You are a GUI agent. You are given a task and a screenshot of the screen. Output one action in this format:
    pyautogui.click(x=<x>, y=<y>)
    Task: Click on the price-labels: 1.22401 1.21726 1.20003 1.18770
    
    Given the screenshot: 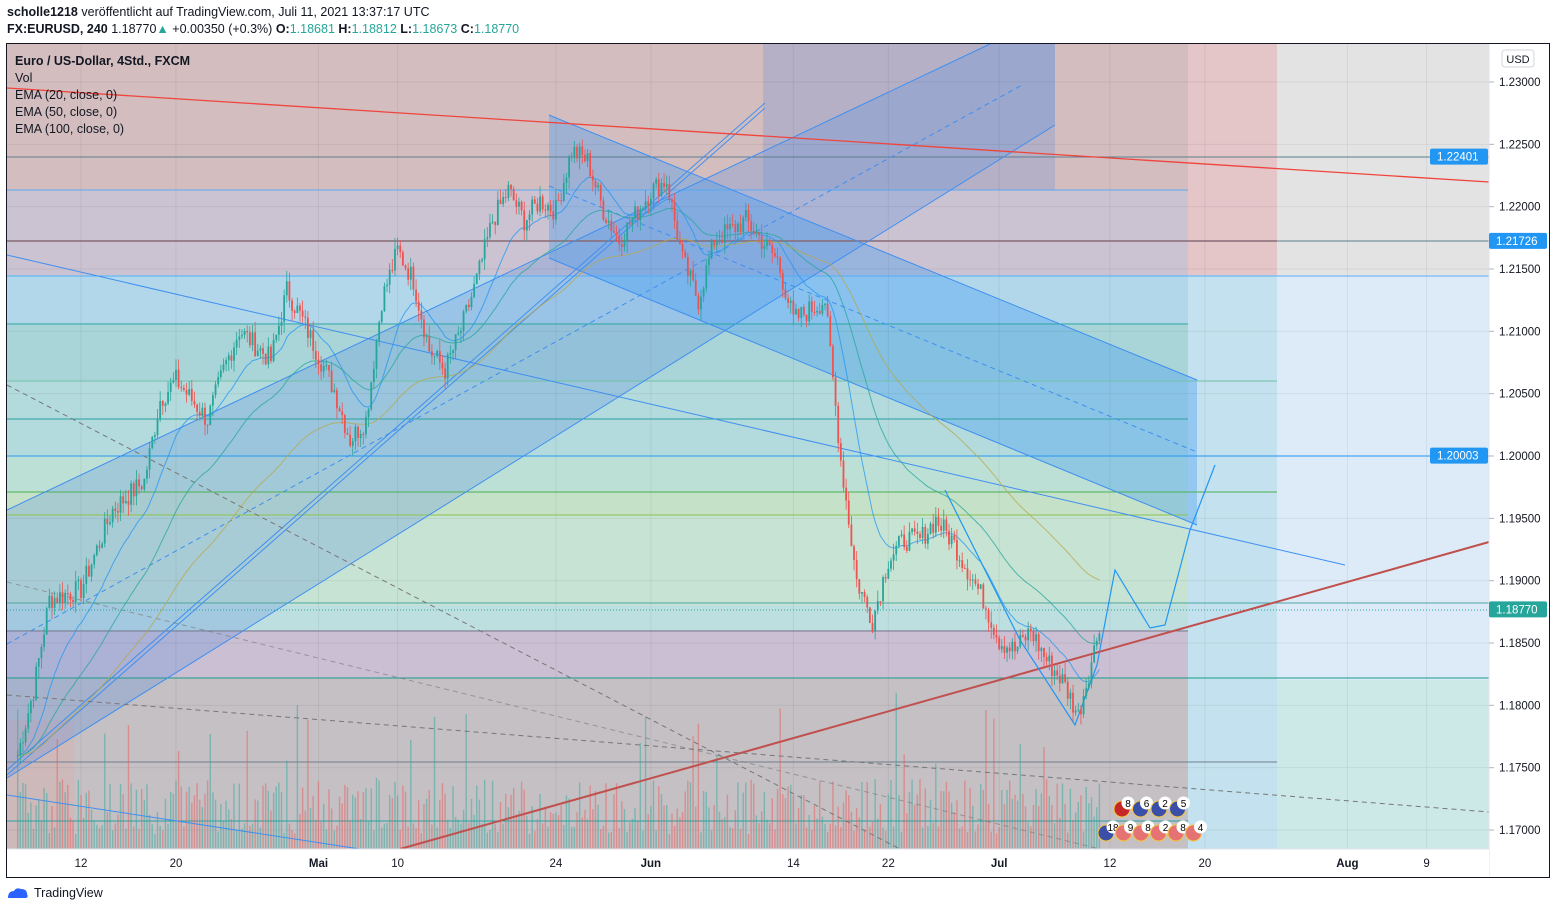 What is the action you would take?
    pyautogui.click(x=1488, y=383)
    